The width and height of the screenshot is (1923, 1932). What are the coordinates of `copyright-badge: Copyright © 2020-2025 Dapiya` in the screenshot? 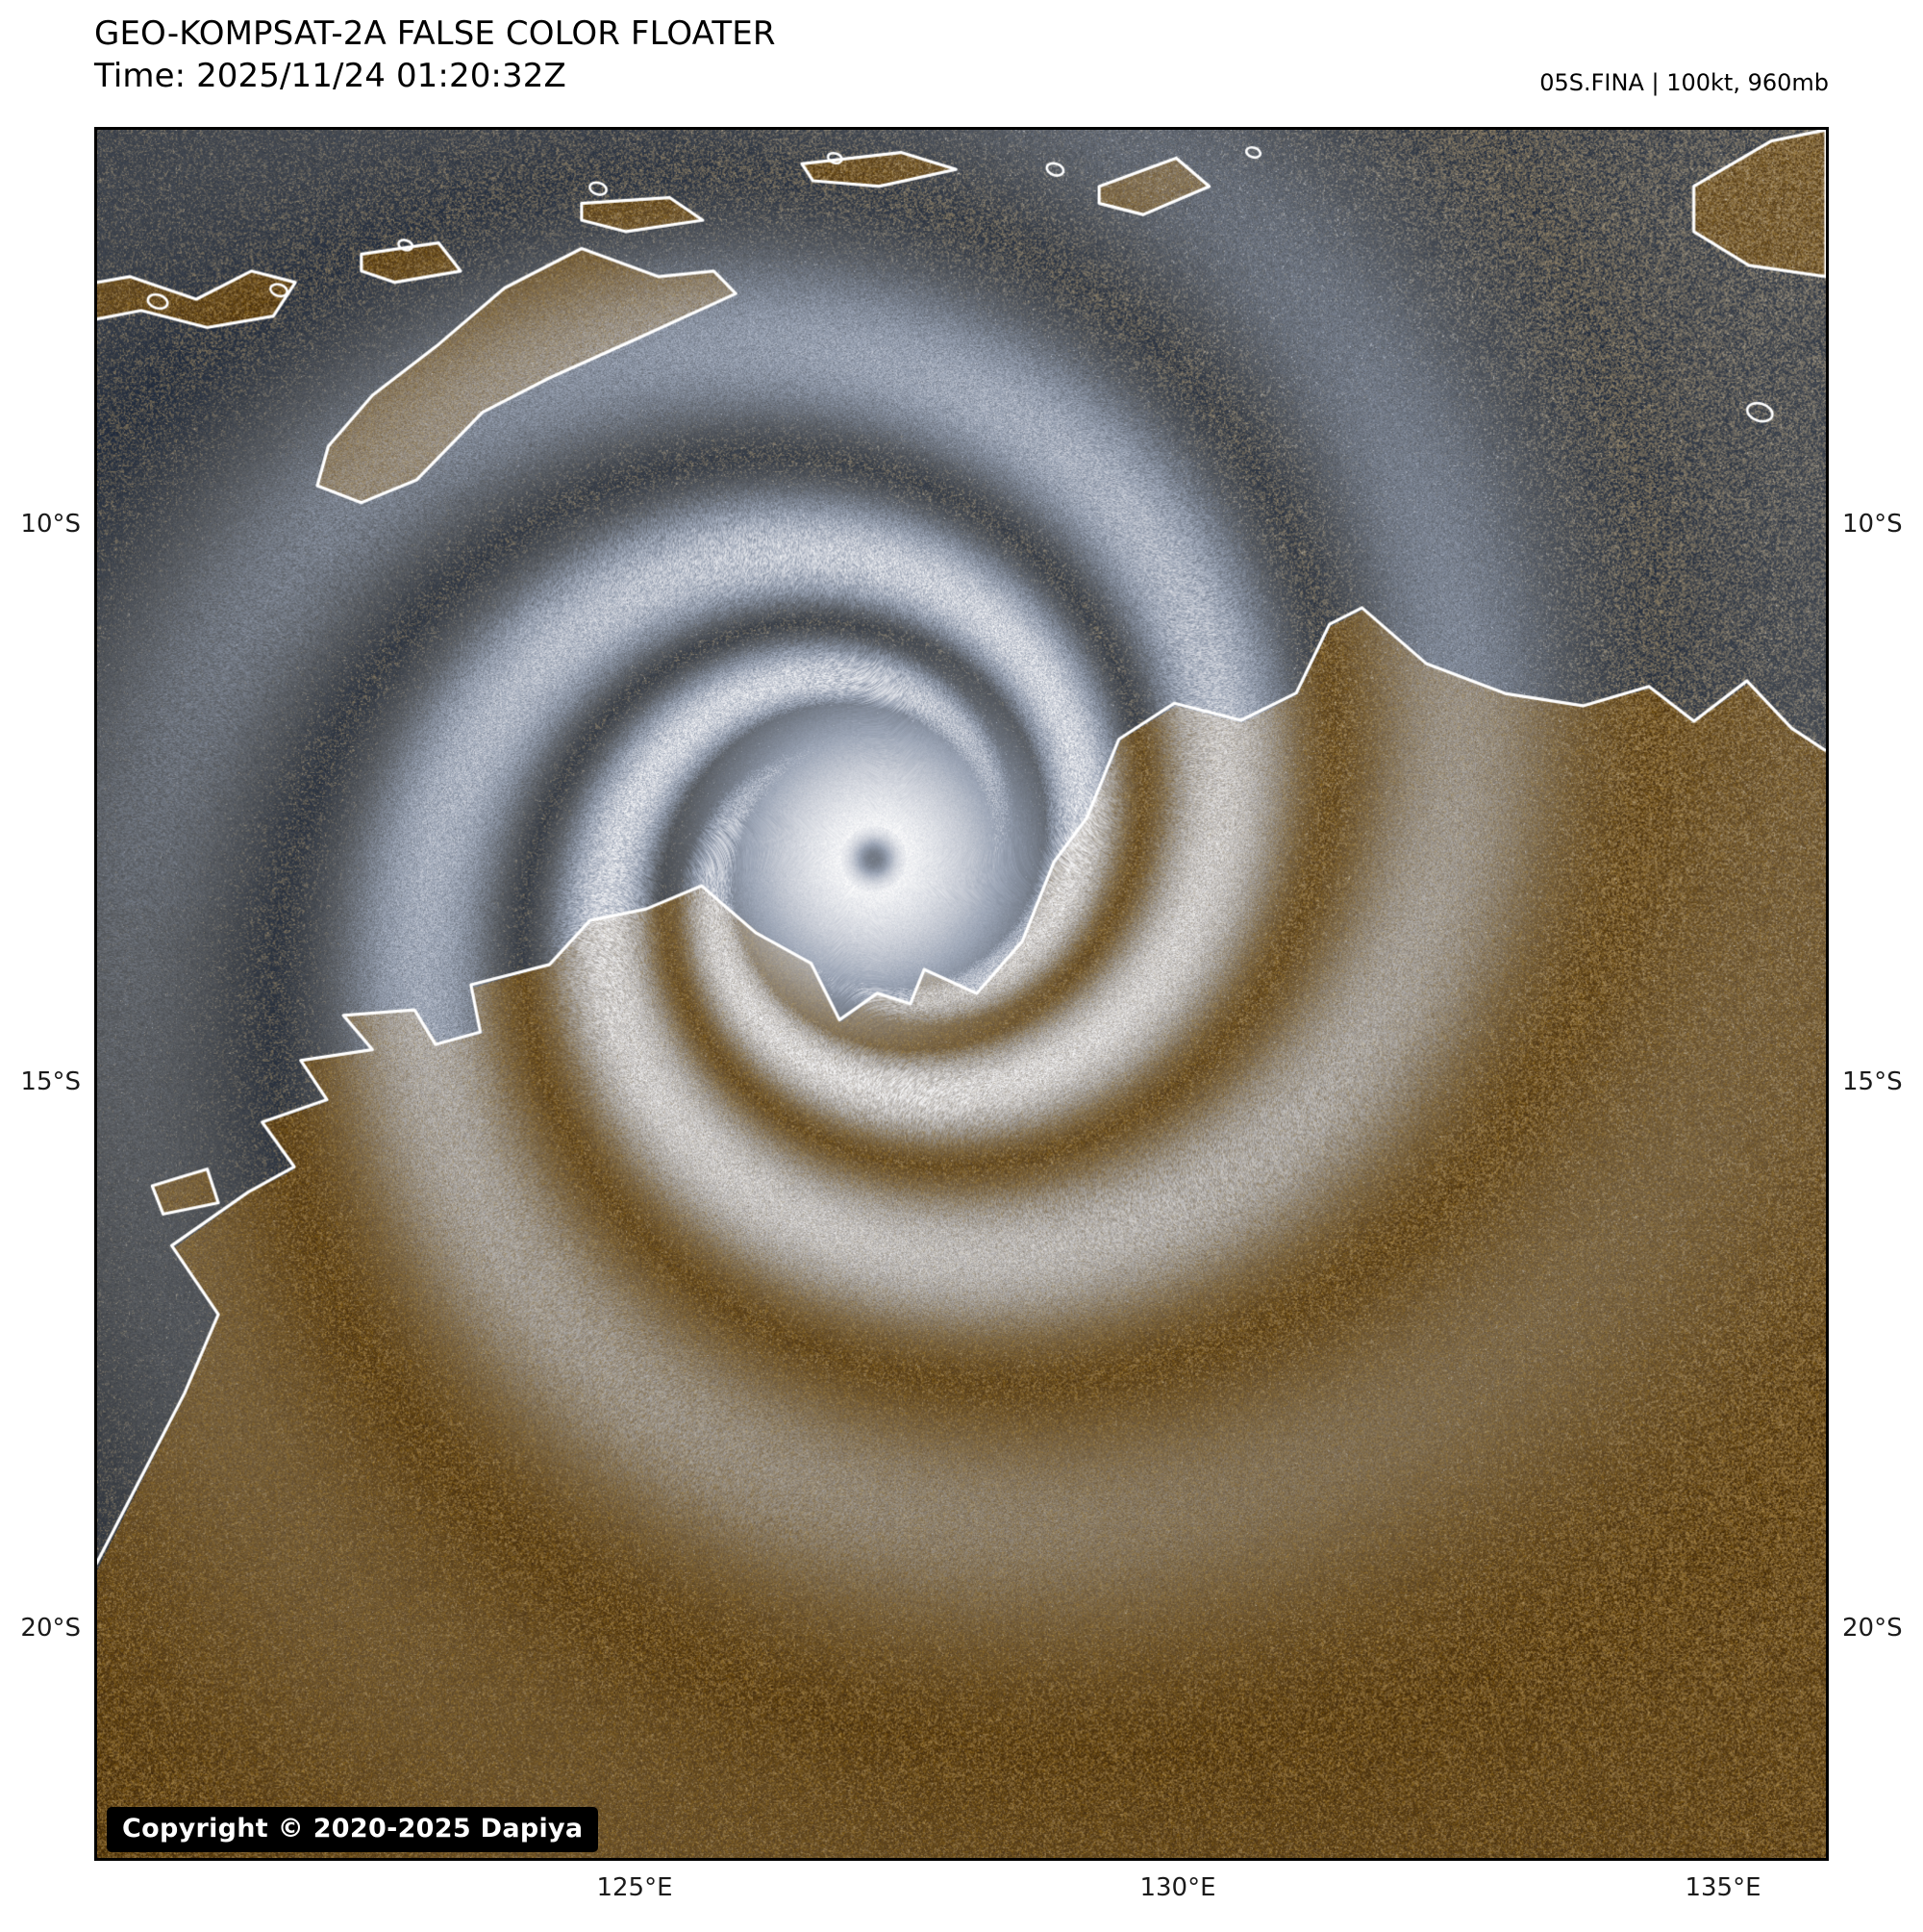 It's located at (353, 1829).